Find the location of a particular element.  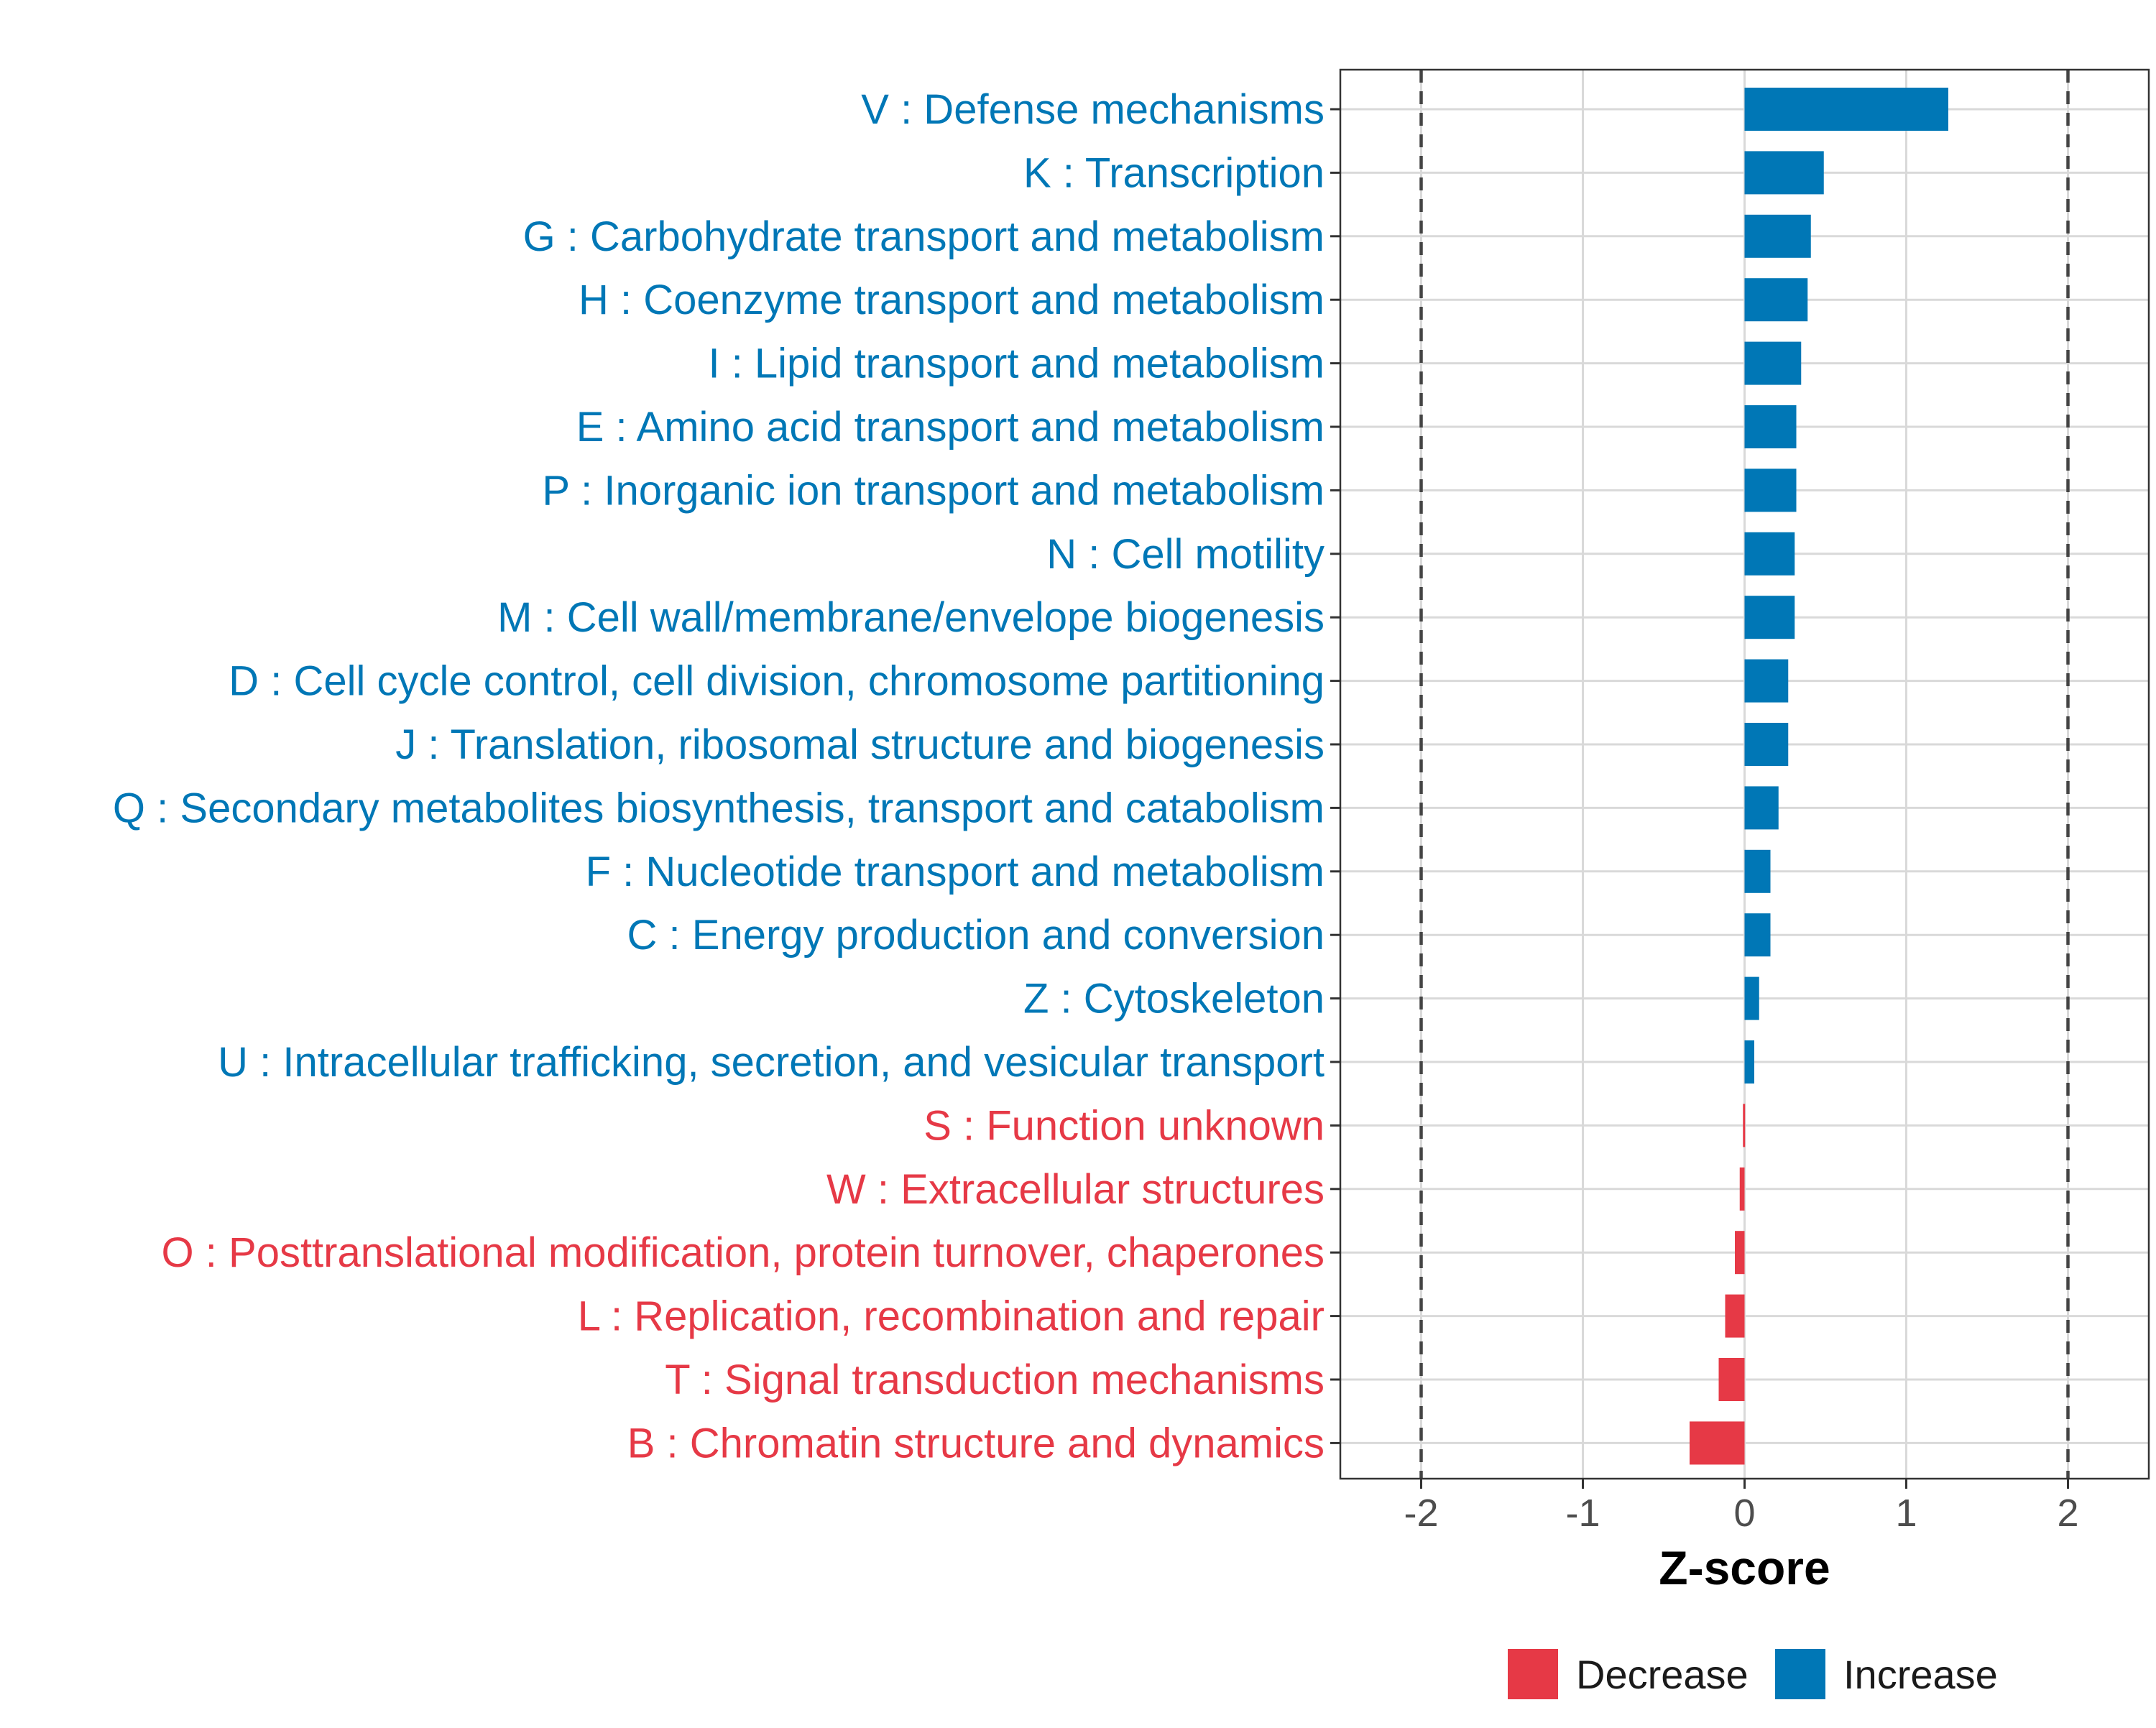

legend: Decrease Increase is located at coordinates (1753, 1674).